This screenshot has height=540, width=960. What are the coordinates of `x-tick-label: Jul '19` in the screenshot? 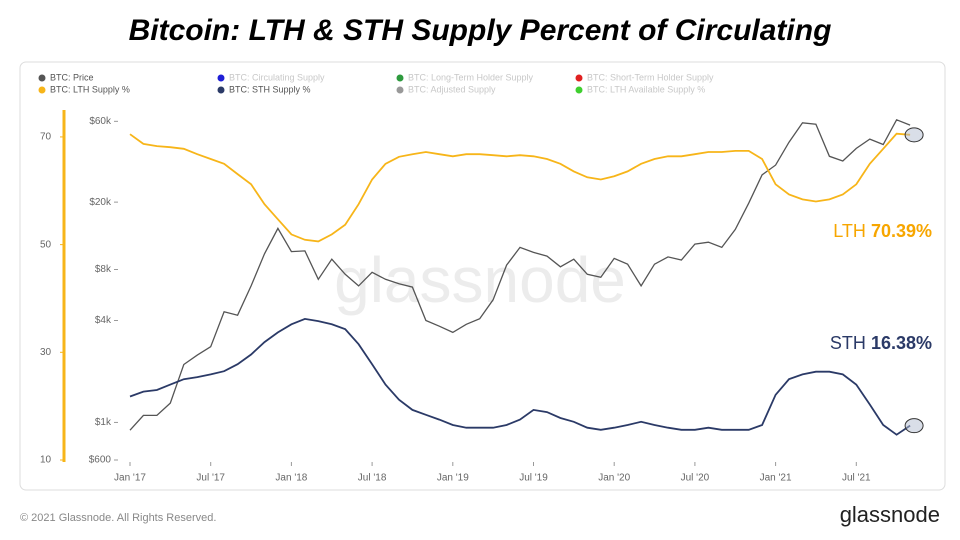 It's located at (533, 478).